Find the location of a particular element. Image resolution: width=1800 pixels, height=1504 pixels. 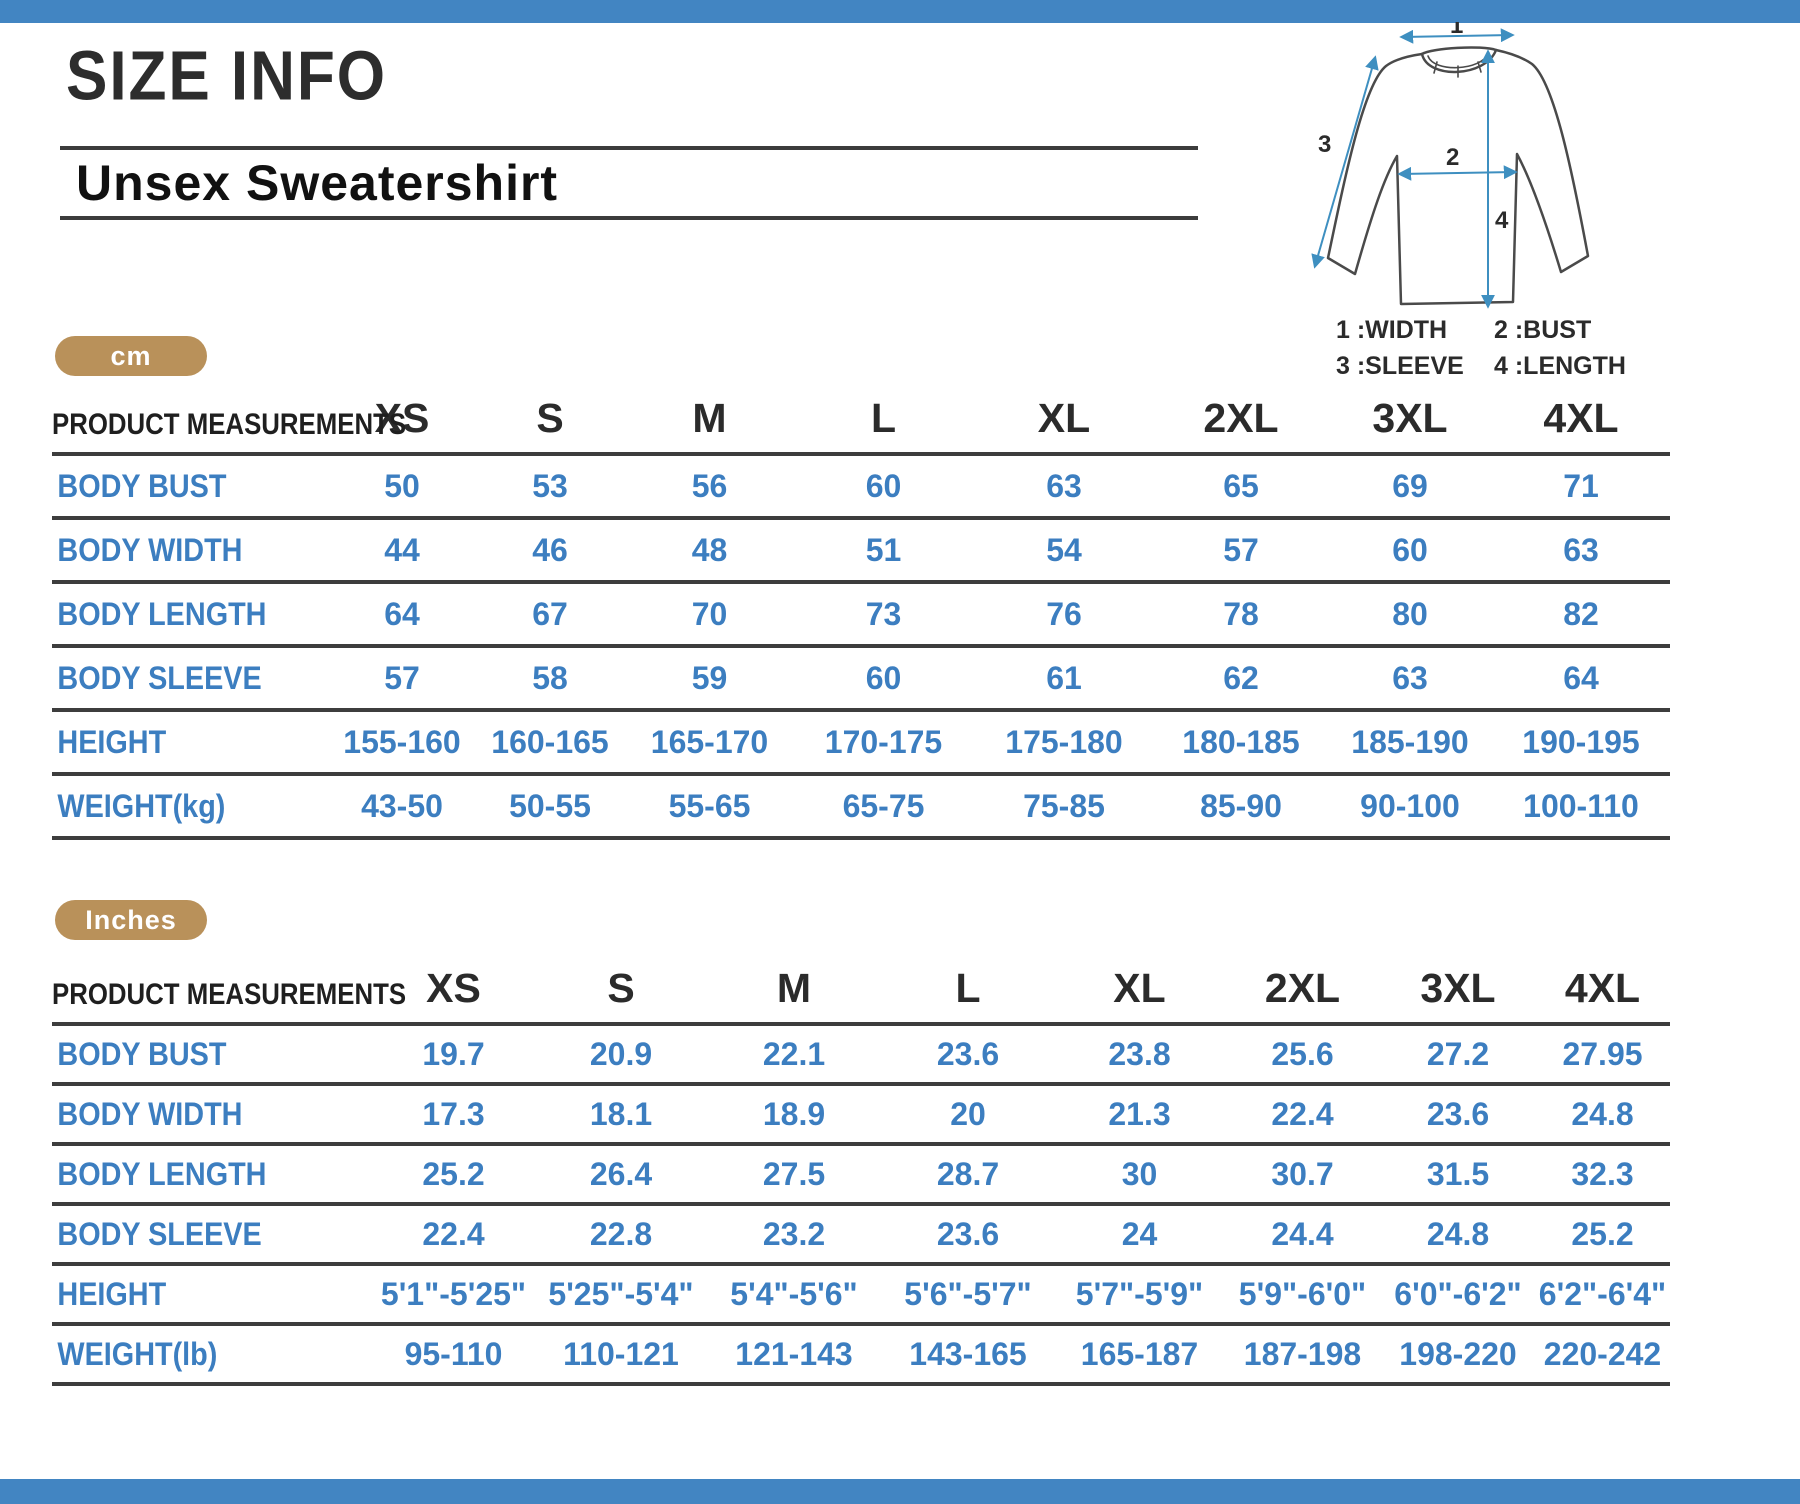

legend-bust: 2 :BUST is located at coordinates (1543, 330).